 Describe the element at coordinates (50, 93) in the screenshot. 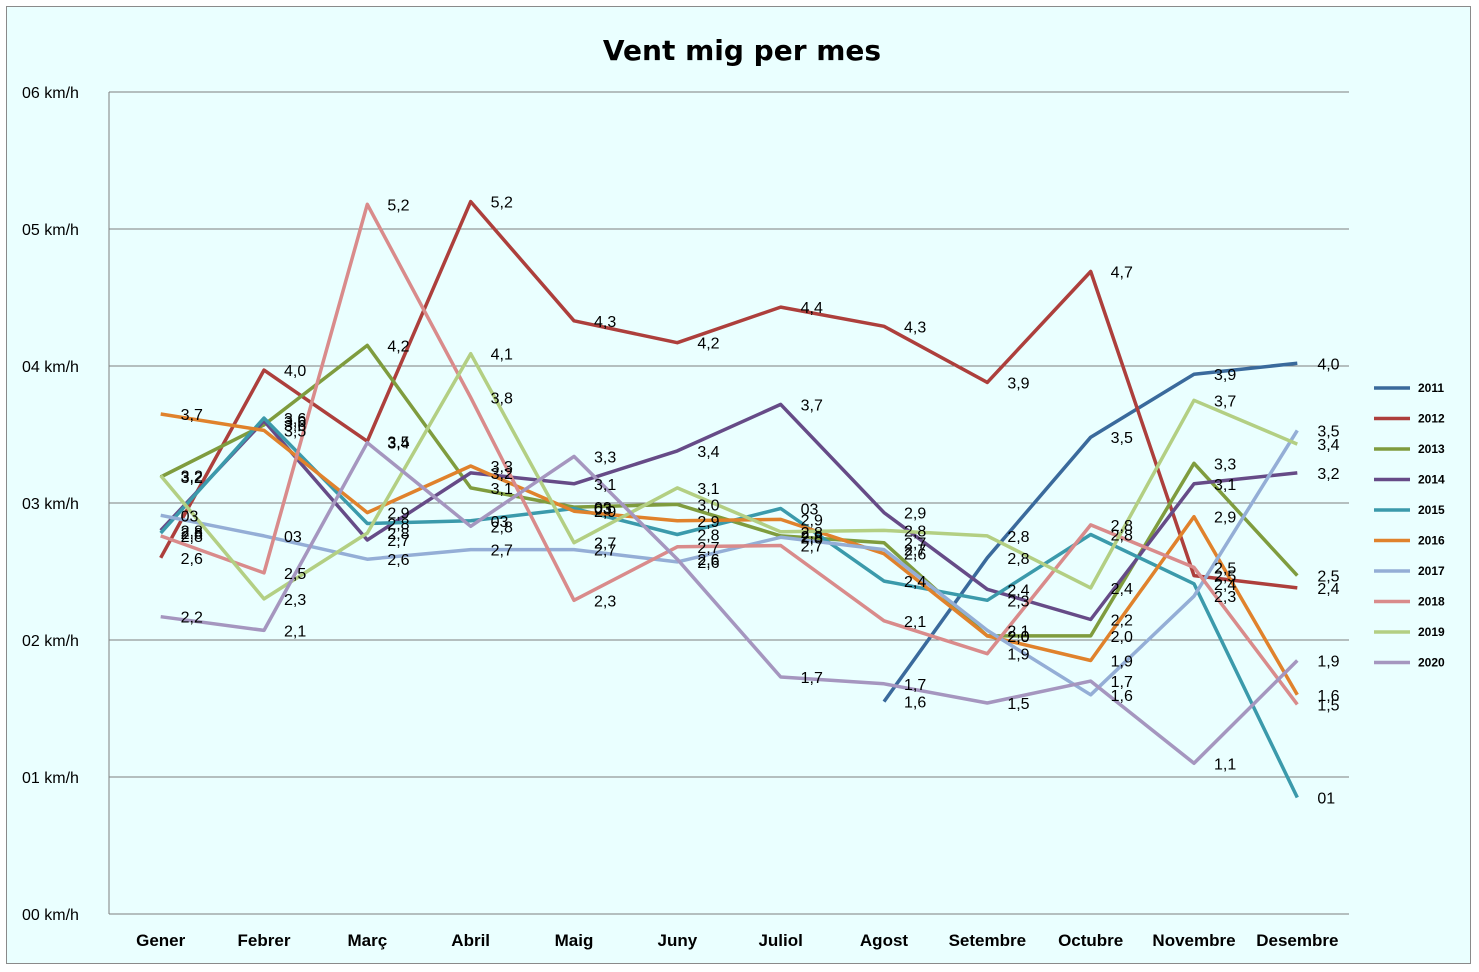

I see `y-tick-label: 06 km/h` at that location.